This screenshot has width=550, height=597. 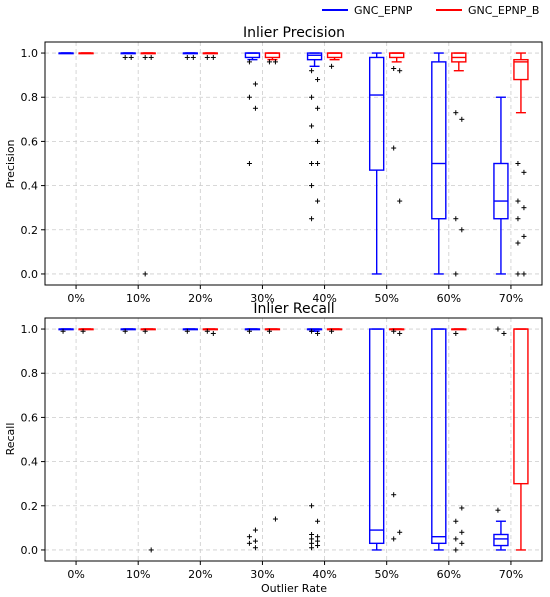 What do you see at coordinates (30, 186) in the screenshot?
I see `precision-y-tick-label: 0.4` at bounding box center [30, 186].